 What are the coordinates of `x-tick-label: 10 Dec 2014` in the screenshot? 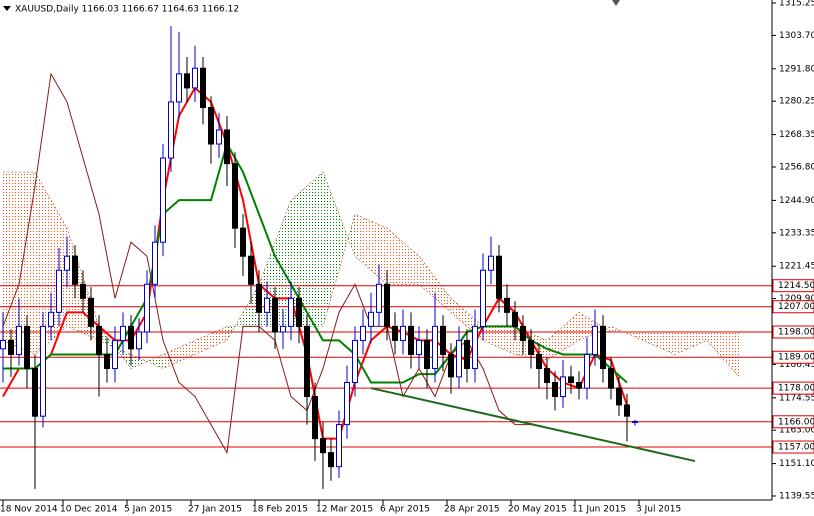 It's located at (89, 510).